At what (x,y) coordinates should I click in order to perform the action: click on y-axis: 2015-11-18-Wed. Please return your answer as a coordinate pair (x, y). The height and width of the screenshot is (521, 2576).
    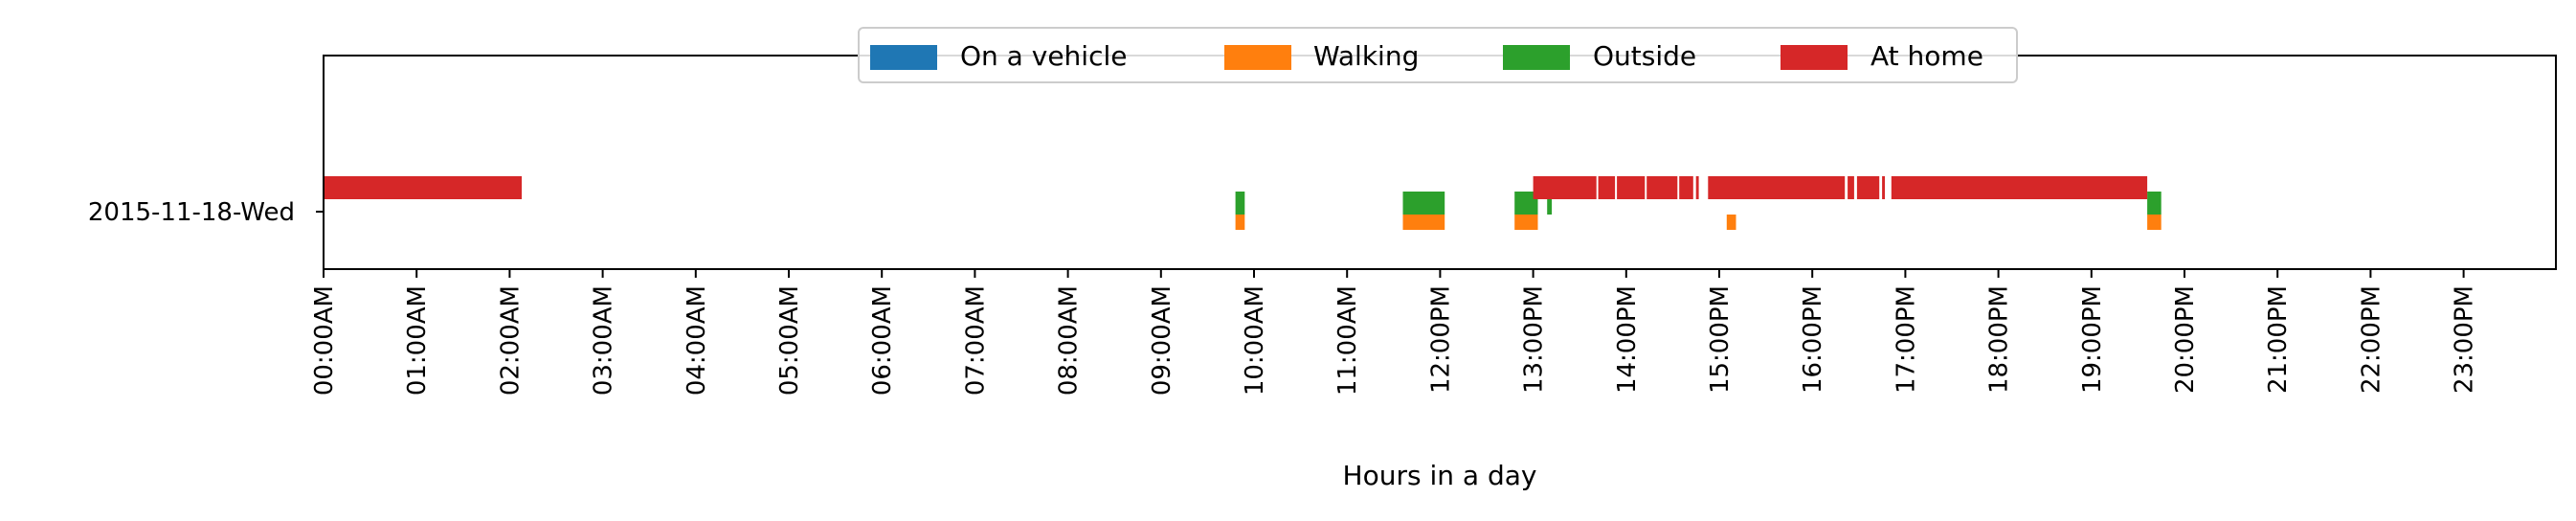
    Looking at the image, I should click on (206, 212).